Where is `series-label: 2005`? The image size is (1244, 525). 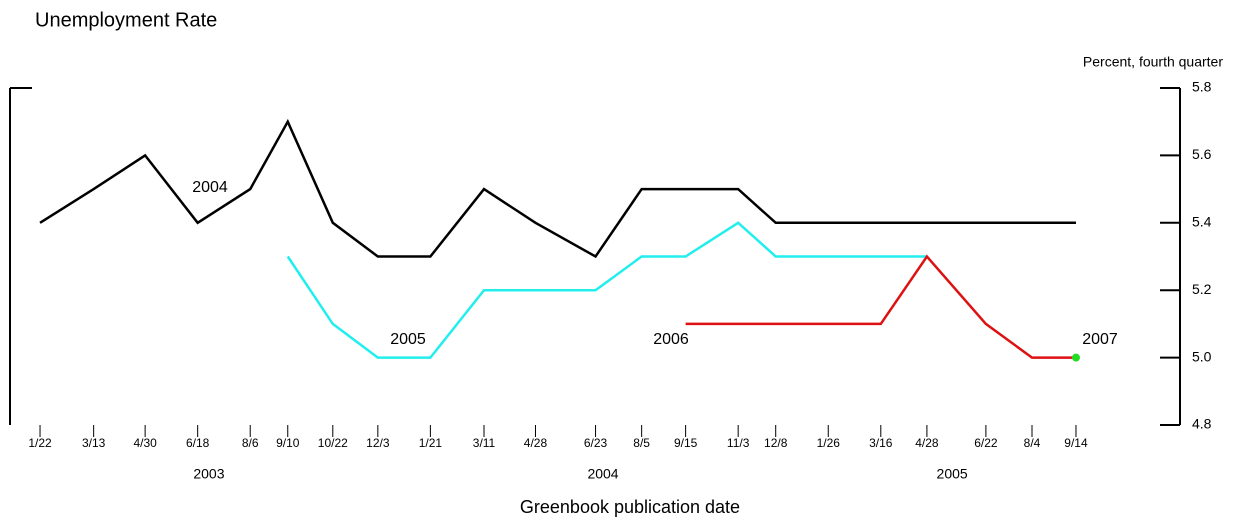 series-label: 2005 is located at coordinates (408, 339).